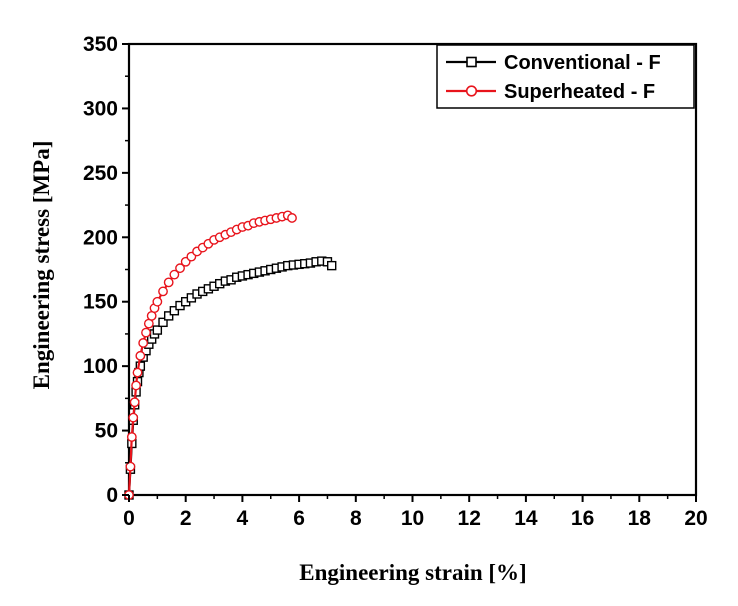  Describe the element at coordinates (100, 173) in the screenshot. I see `y-tick-label: 250` at that location.